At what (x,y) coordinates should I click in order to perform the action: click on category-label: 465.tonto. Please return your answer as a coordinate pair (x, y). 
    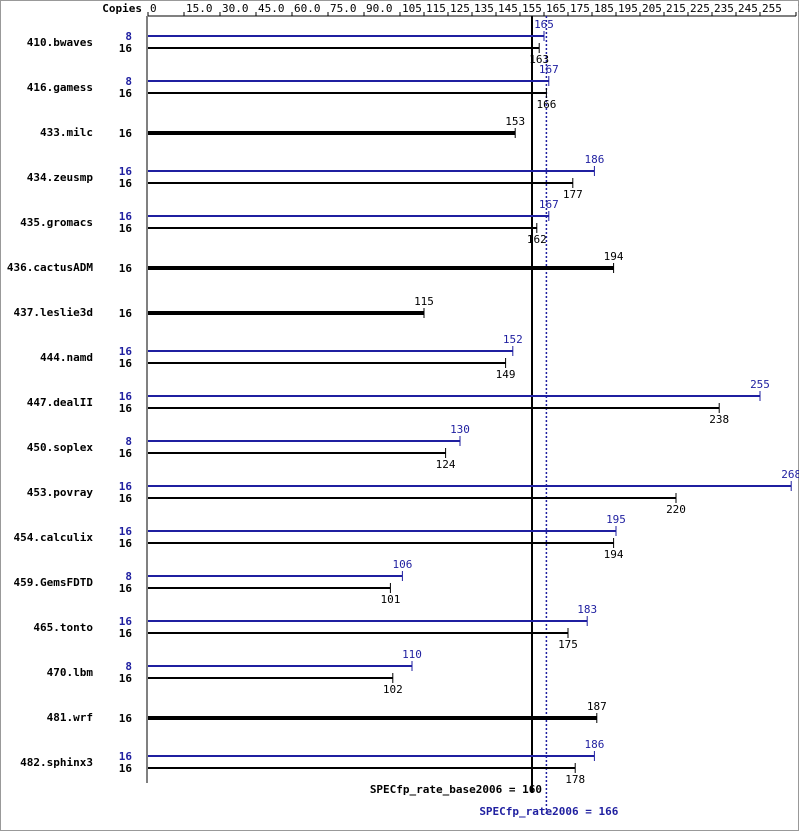
    Looking at the image, I should click on (63, 627).